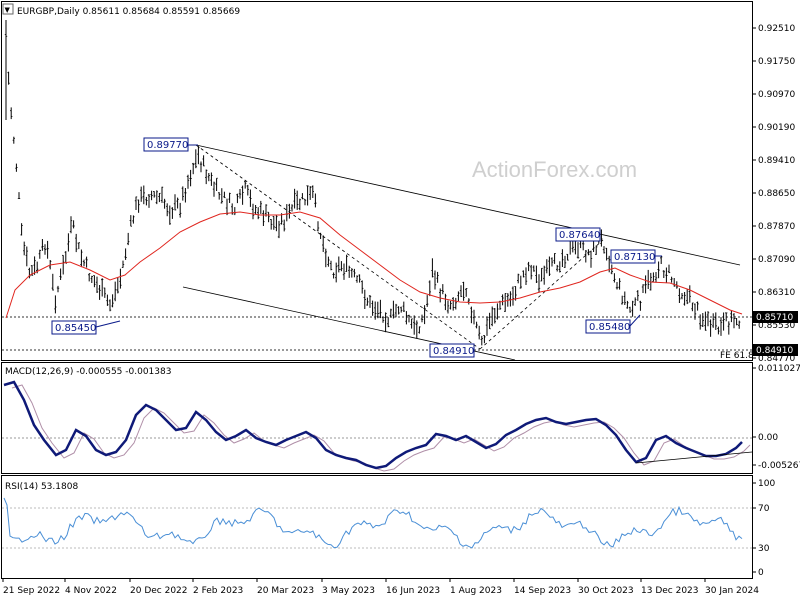  I want to click on time-tick-label: 14 Sep 2023, so click(542, 591).